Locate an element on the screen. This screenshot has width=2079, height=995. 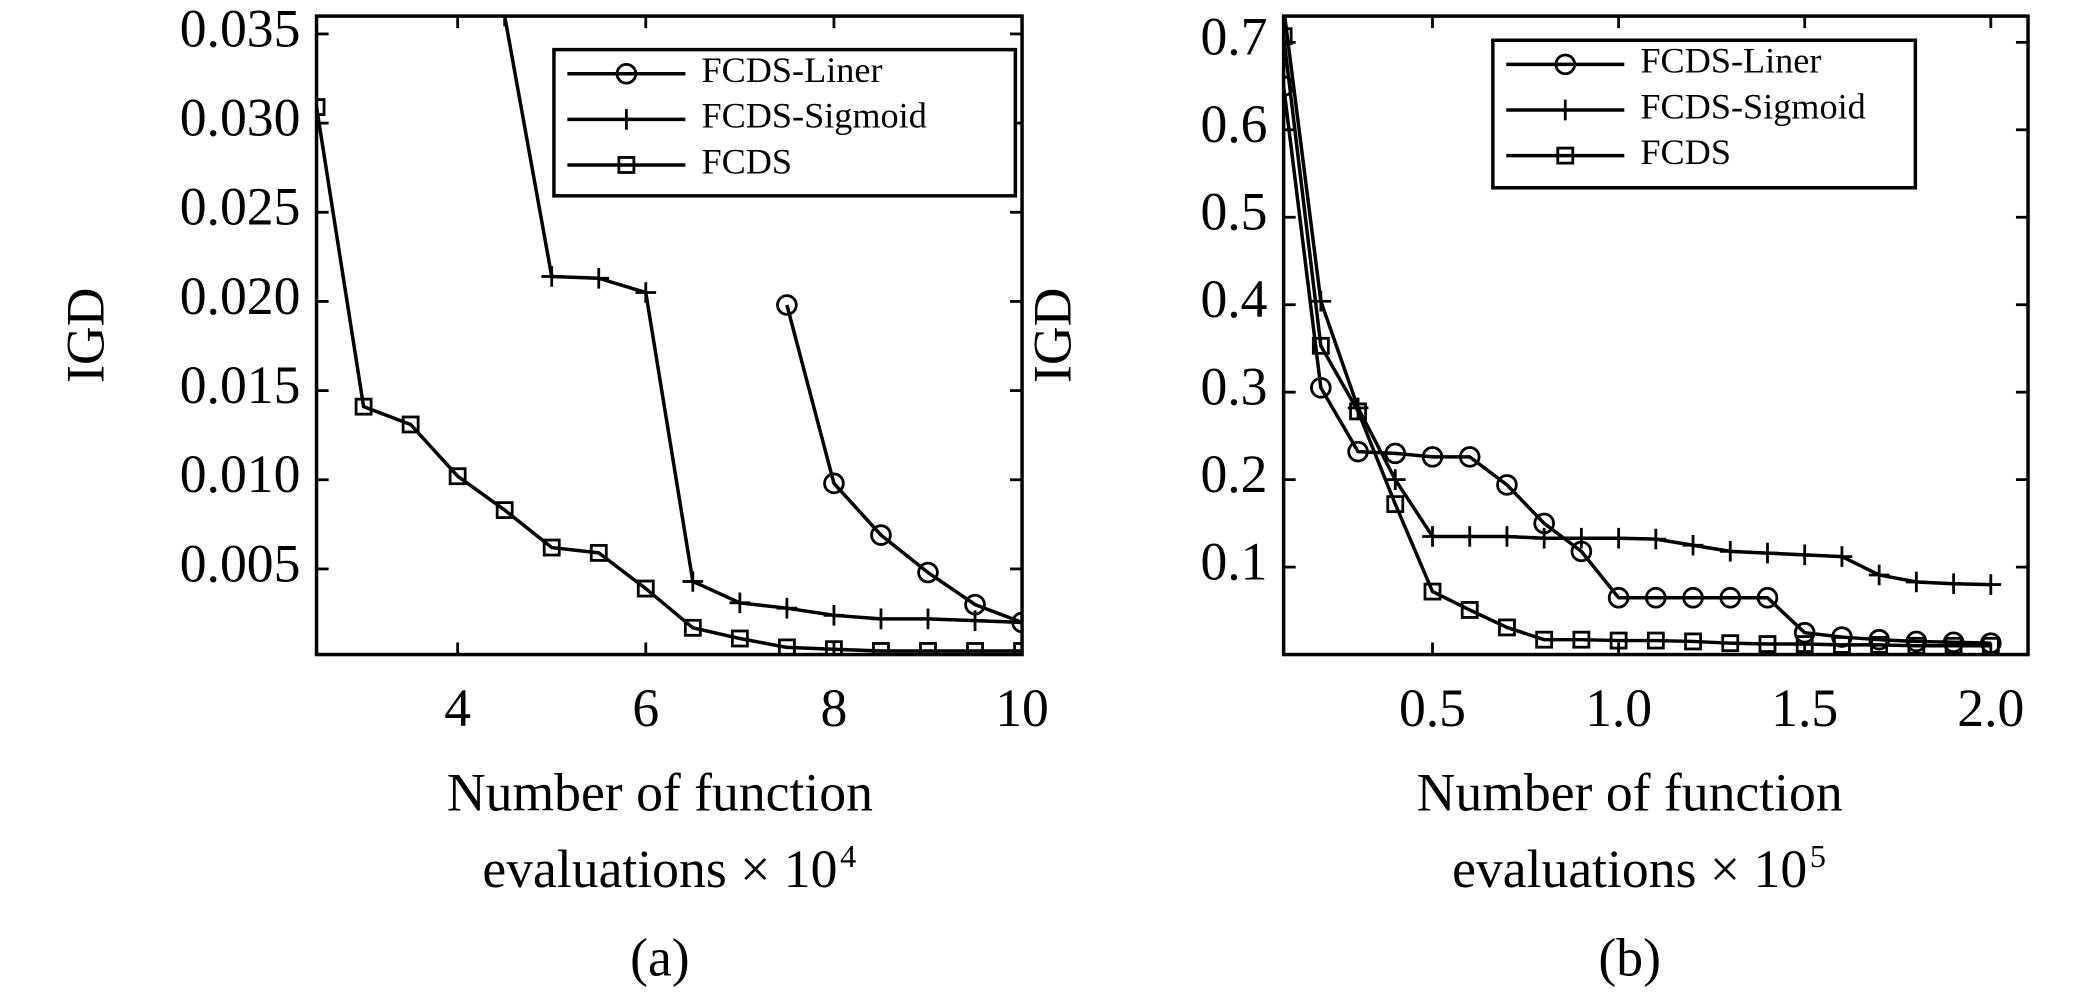
y-tick-label: 0.5 is located at coordinates (1233, 212).